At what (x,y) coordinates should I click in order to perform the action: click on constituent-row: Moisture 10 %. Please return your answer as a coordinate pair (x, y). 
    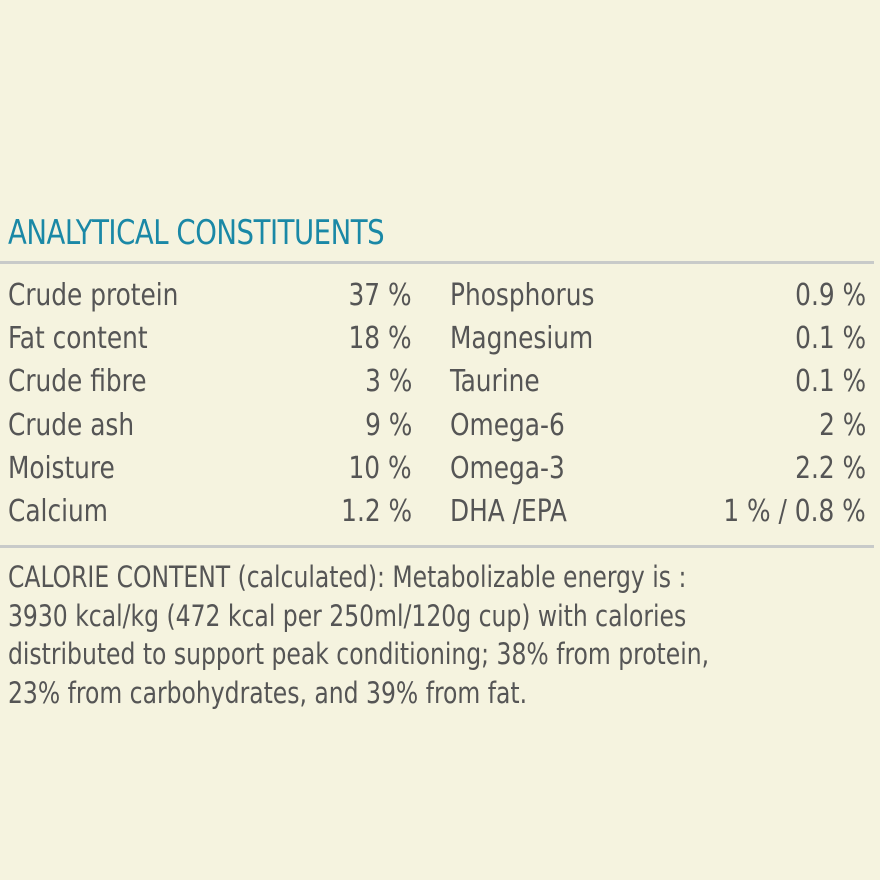
    Looking at the image, I should click on (210, 468).